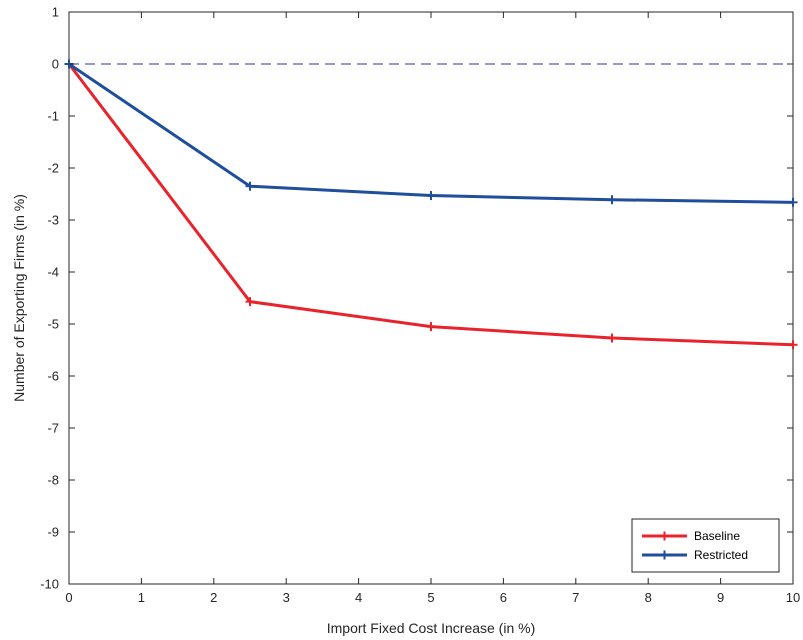 Image resolution: width=803 pixels, height=640 pixels. What do you see at coordinates (358, 597) in the screenshot?
I see `x-tick-label: 4` at bounding box center [358, 597].